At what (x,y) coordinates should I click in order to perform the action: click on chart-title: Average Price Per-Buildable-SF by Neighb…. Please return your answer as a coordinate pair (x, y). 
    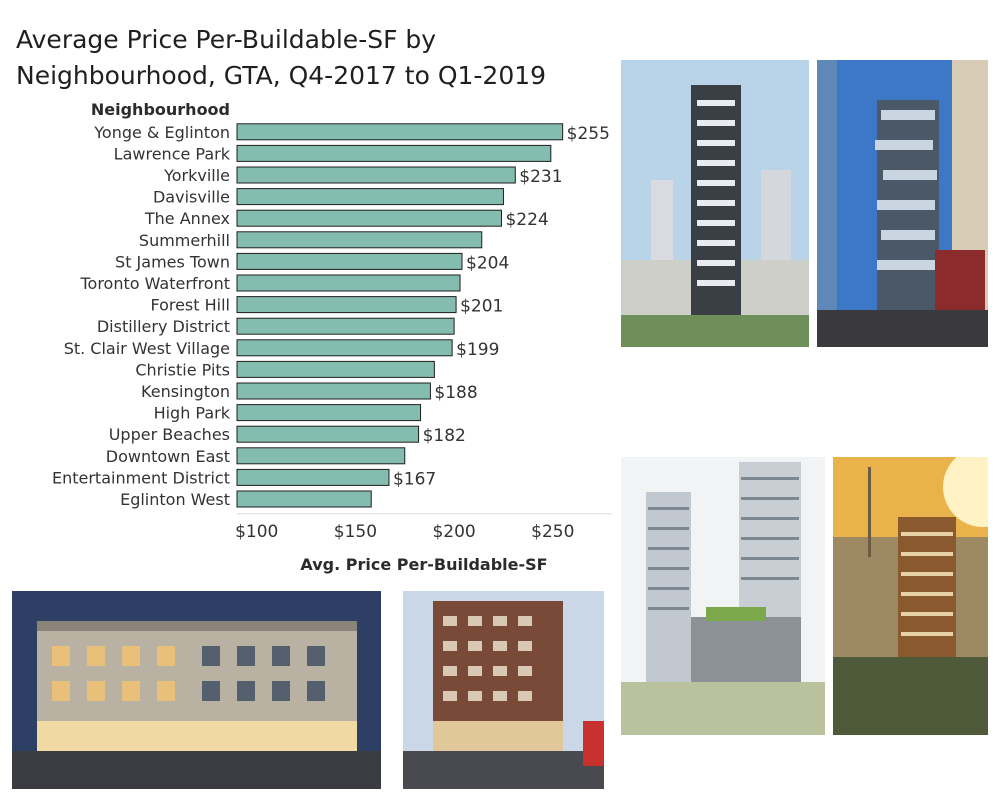
    Looking at the image, I should click on (281, 57).